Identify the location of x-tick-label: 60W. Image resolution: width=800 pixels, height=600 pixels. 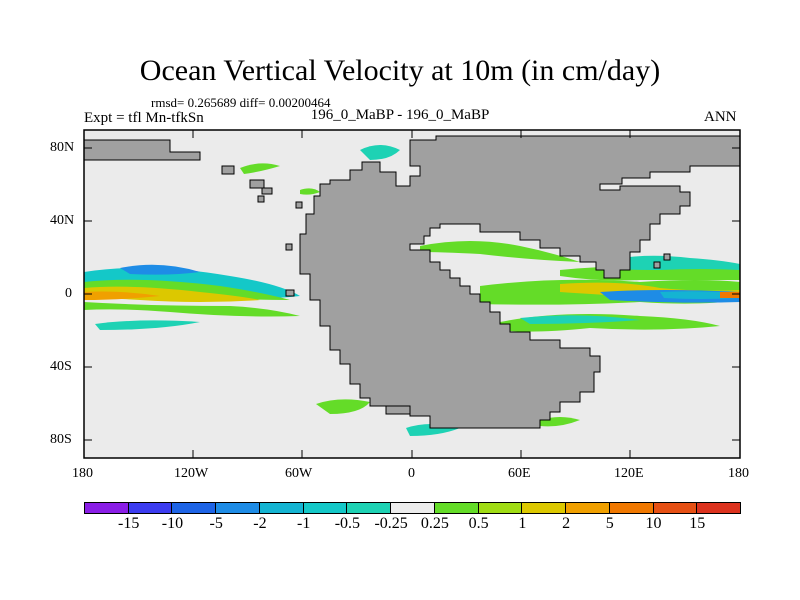
(299, 473).